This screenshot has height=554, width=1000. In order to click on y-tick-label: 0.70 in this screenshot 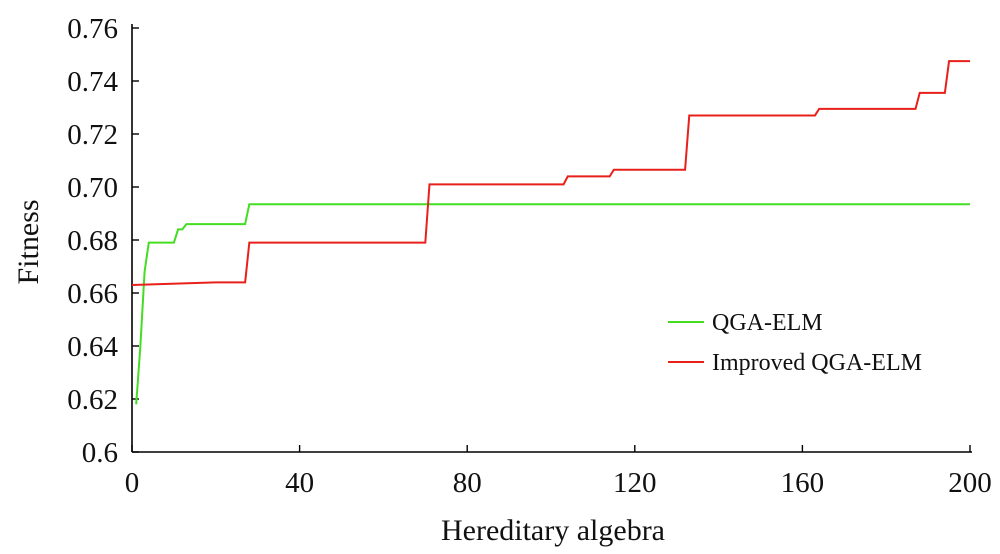, I will do `click(92, 188)`.